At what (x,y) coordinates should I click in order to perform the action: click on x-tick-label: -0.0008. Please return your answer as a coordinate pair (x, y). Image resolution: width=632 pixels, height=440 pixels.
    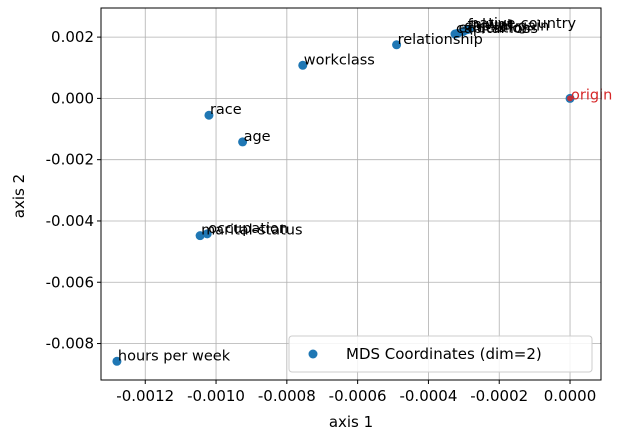
    Looking at the image, I should click on (287, 396).